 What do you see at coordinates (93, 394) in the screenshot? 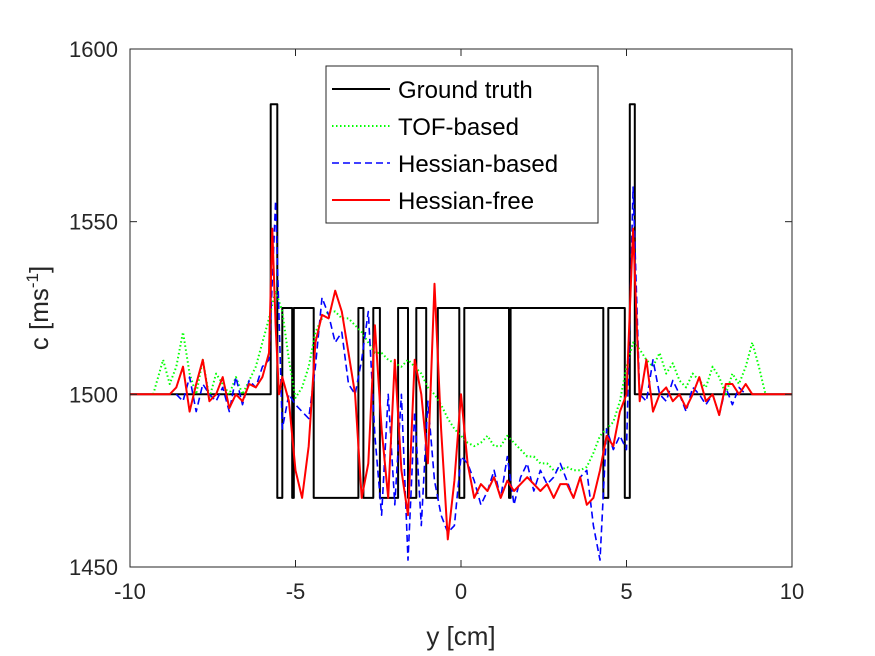
I see `y-tick-label: 1500` at bounding box center [93, 394].